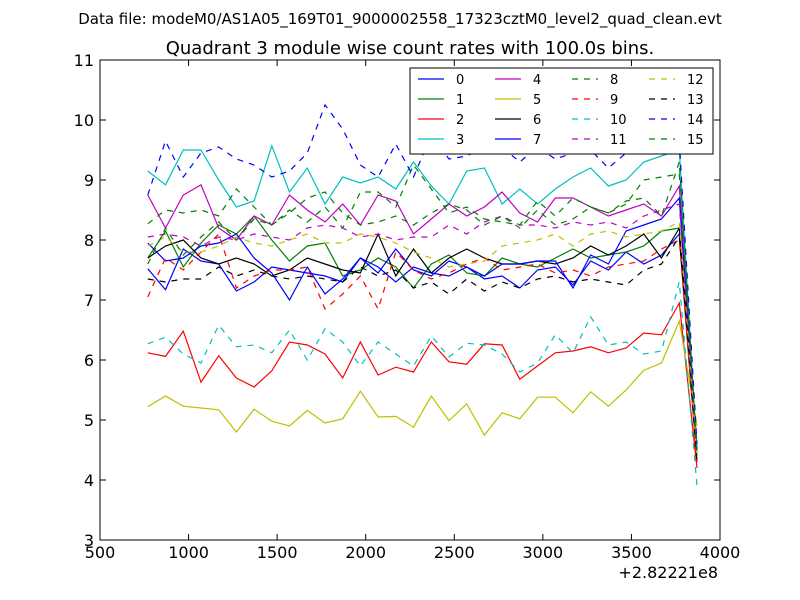 The image size is (800, 600). I want to click on y-tick-label: 7, so click(89, 300).